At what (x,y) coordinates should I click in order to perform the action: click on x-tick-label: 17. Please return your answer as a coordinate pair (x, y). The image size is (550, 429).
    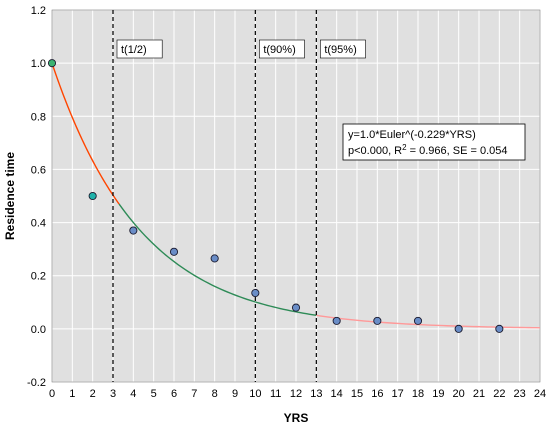
    Looking at the image, I should click on (398, 394).